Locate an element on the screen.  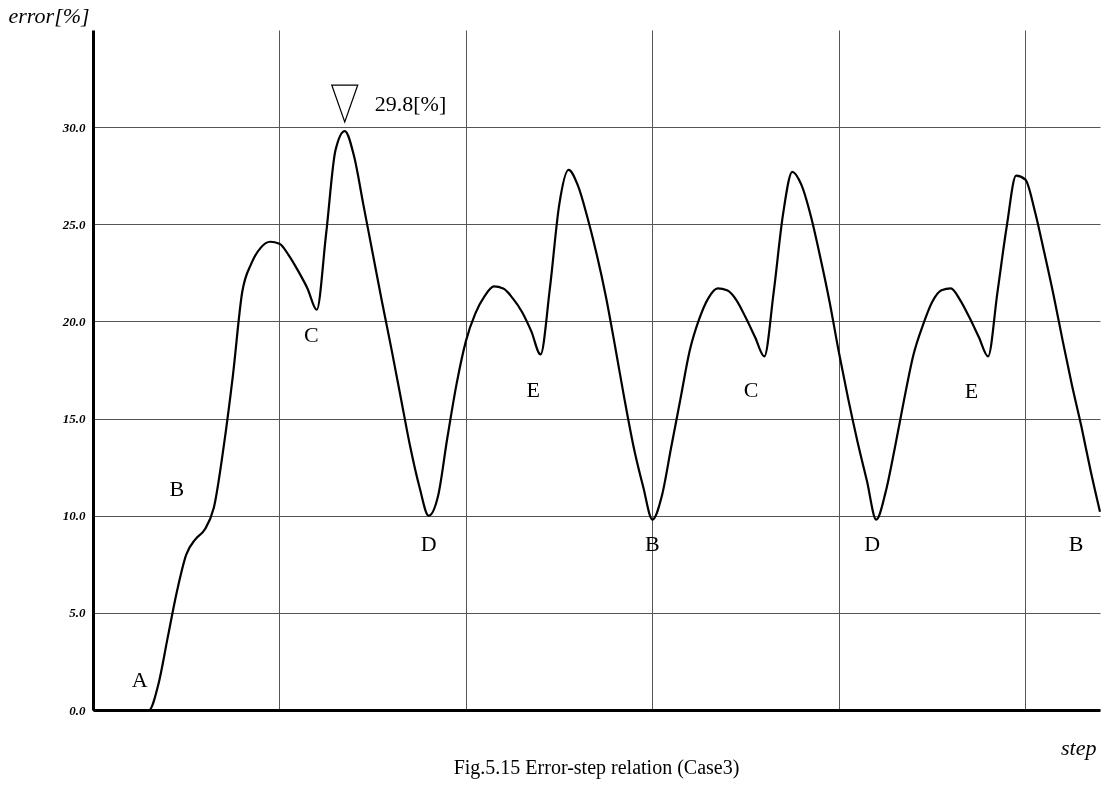
annotation: 29.8[%] is located at coordinates (410, 104).